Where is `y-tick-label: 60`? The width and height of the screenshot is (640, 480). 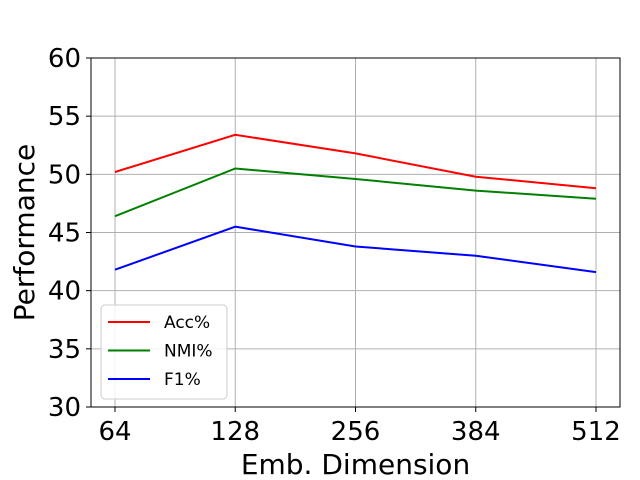 y-tick-label: 60 is located at coordinates (64, 59).